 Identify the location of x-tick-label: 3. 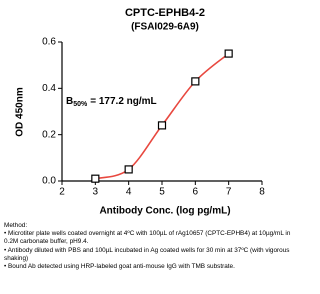
(96, 192).